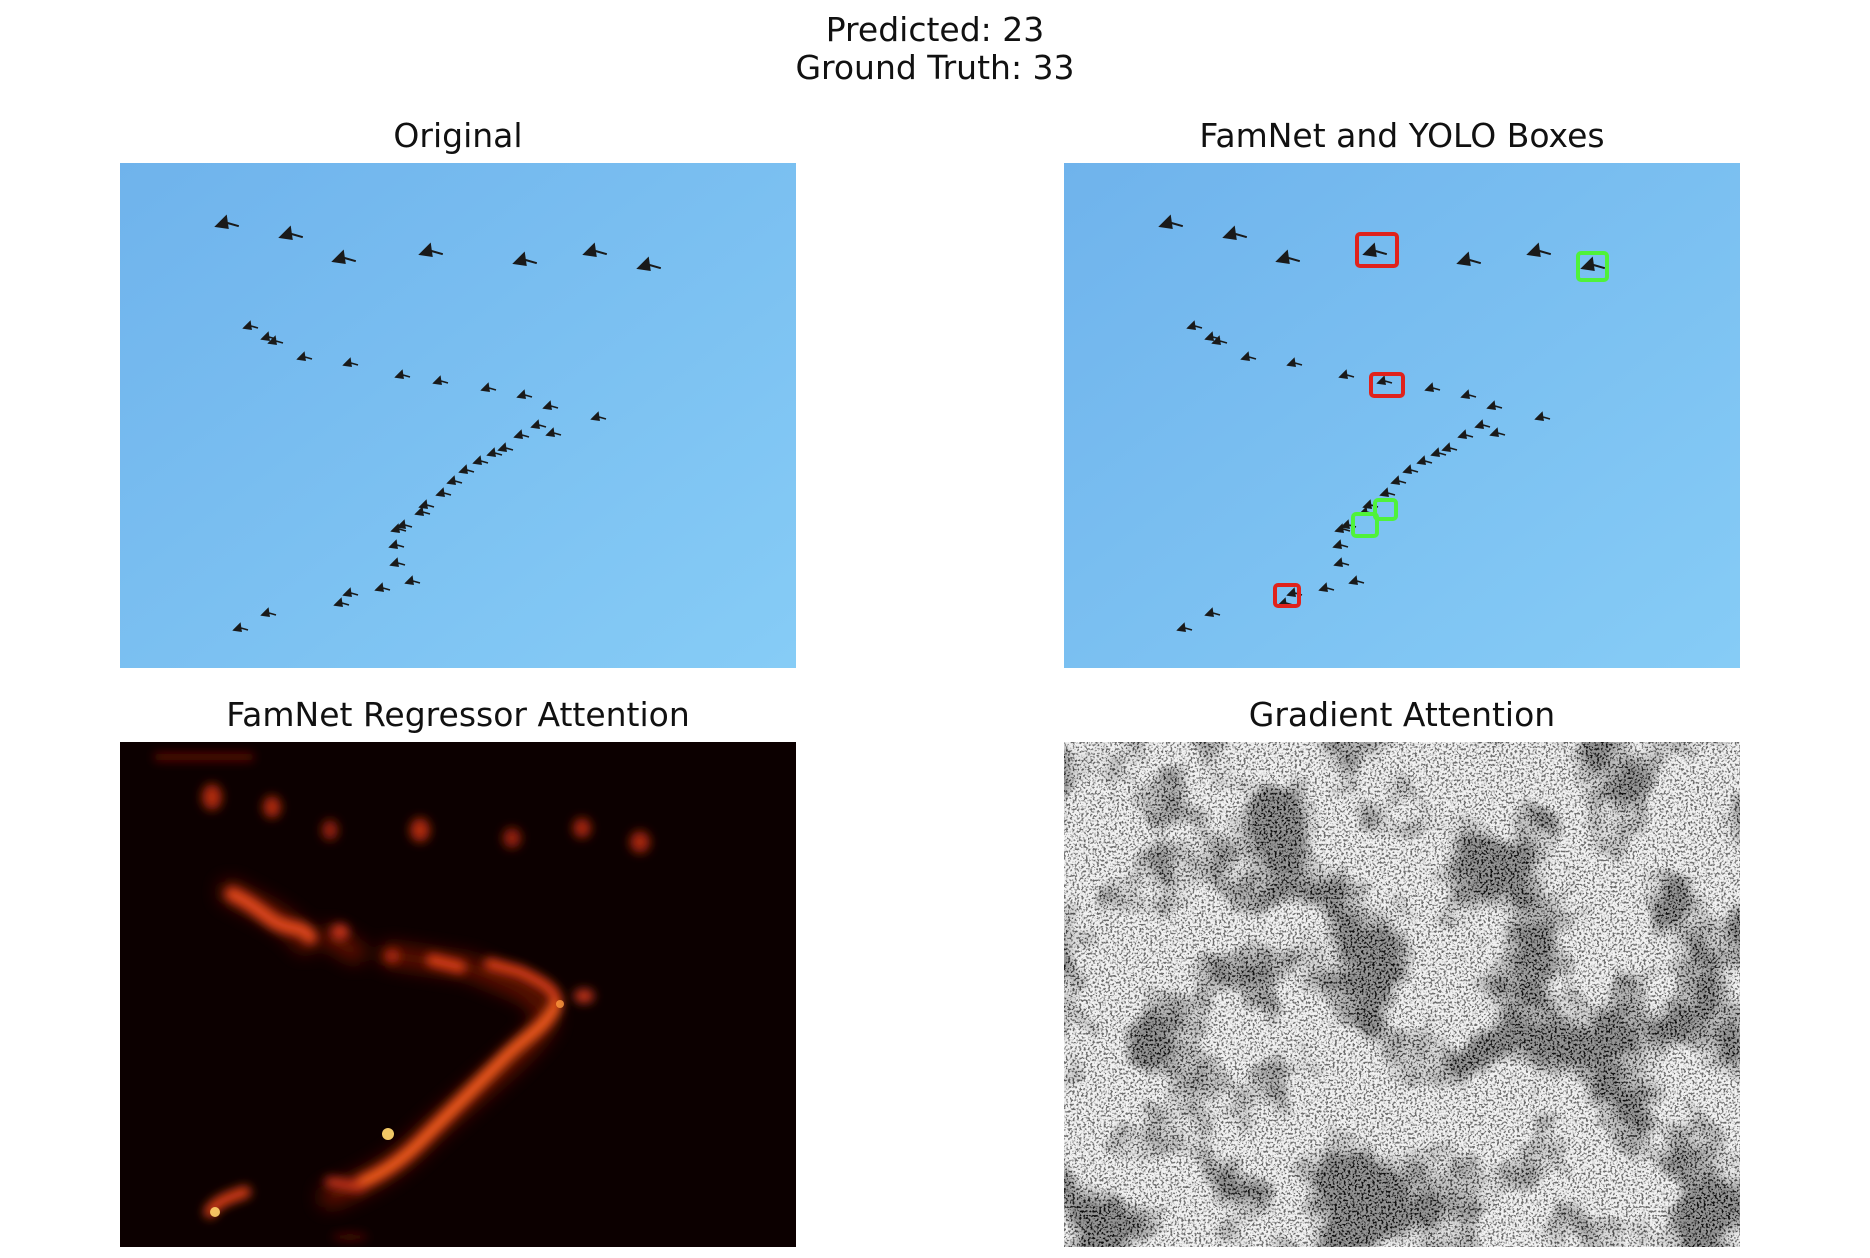  I want to click on regressor-attention-panel, so click(458, 994).